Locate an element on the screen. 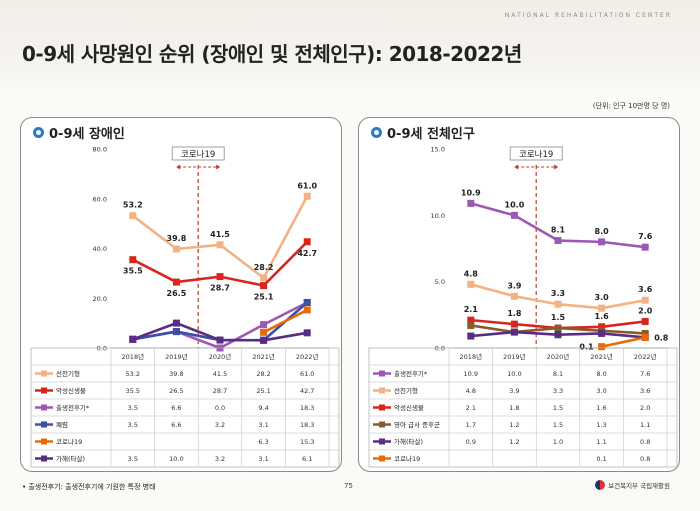 The width and height of the screenshot is (700, 511). covid-label: 코로나19 is located at coordinates (536, 155).